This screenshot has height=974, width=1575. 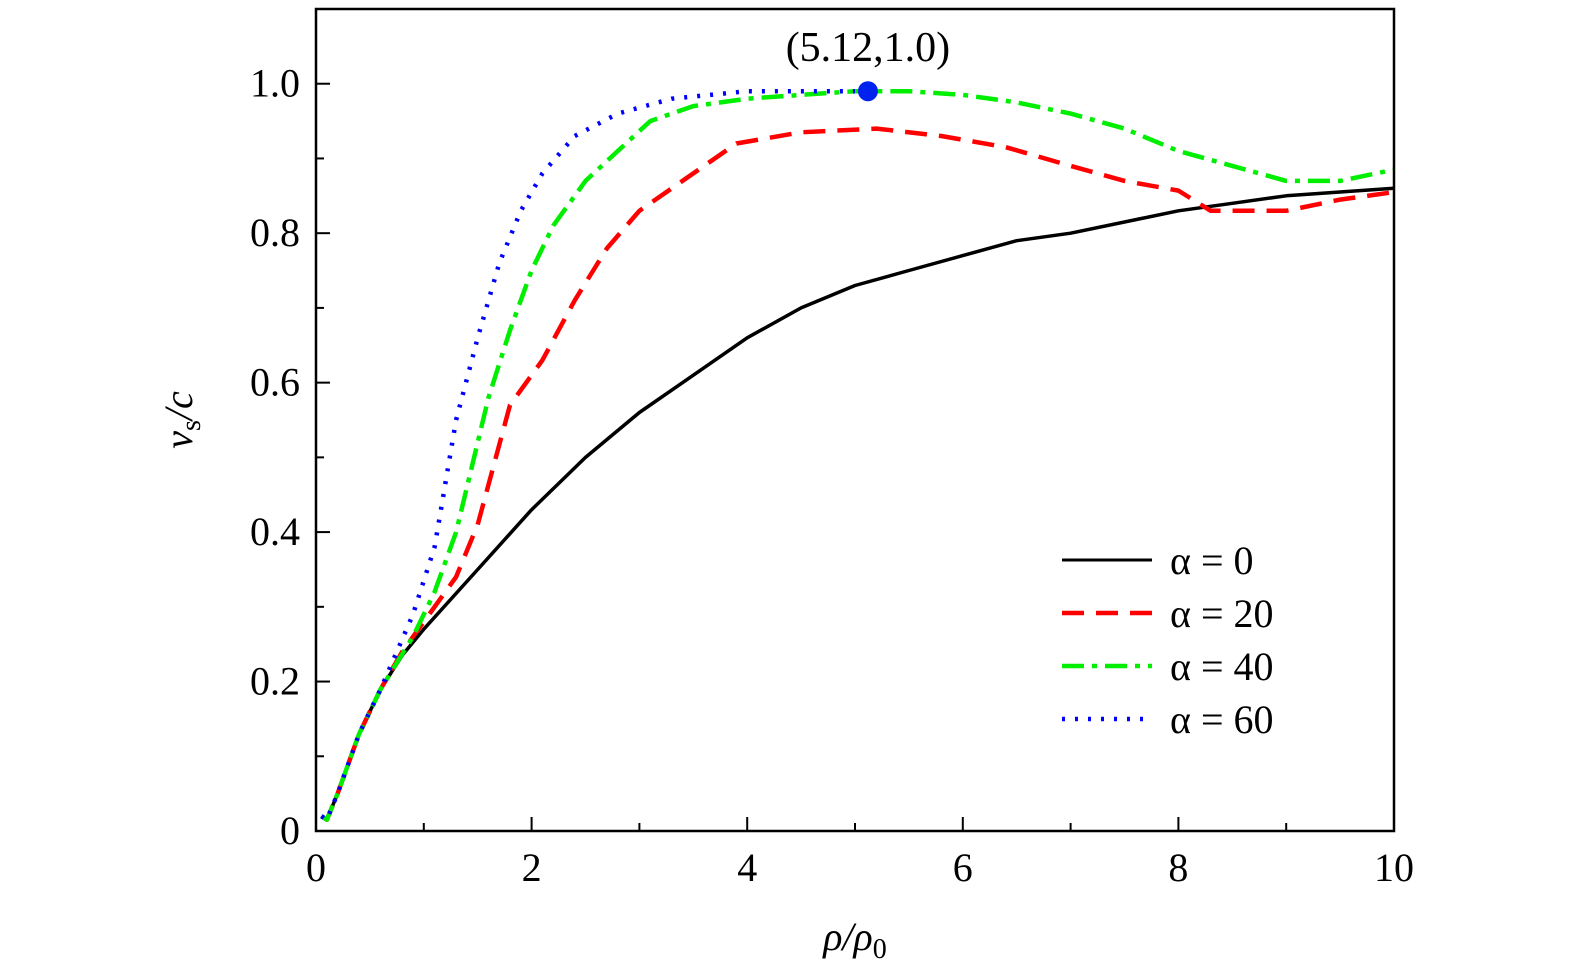 What do you see at coordinates (854, 939) in the screenshot?
I see `x-axis-label: ρ/ρ0` at bounding box center [854, 939].